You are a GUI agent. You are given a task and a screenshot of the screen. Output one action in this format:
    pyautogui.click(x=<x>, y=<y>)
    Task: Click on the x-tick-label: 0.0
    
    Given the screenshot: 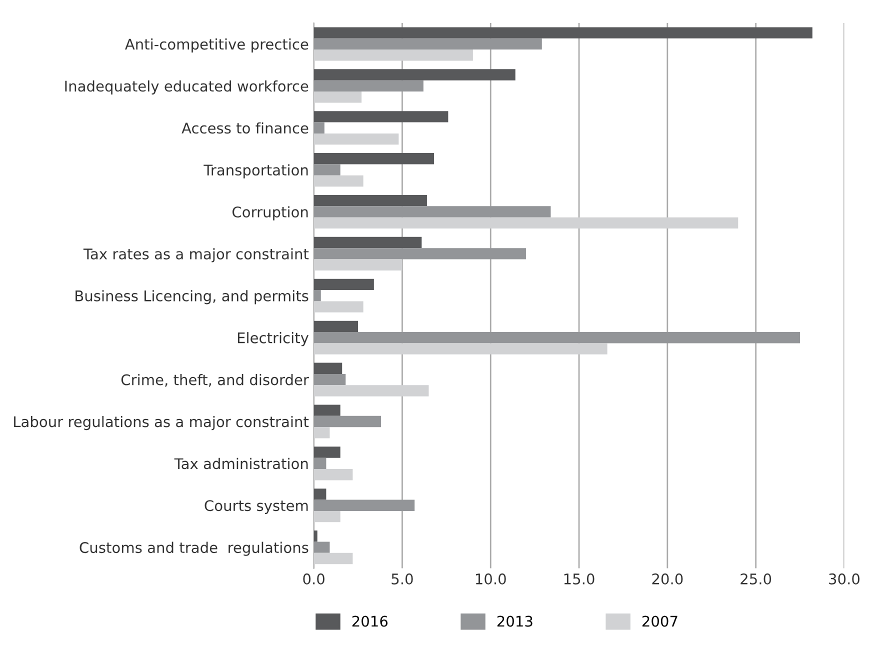 What is the action you would take?
    pyautogui.click(x=313, y=578)
    